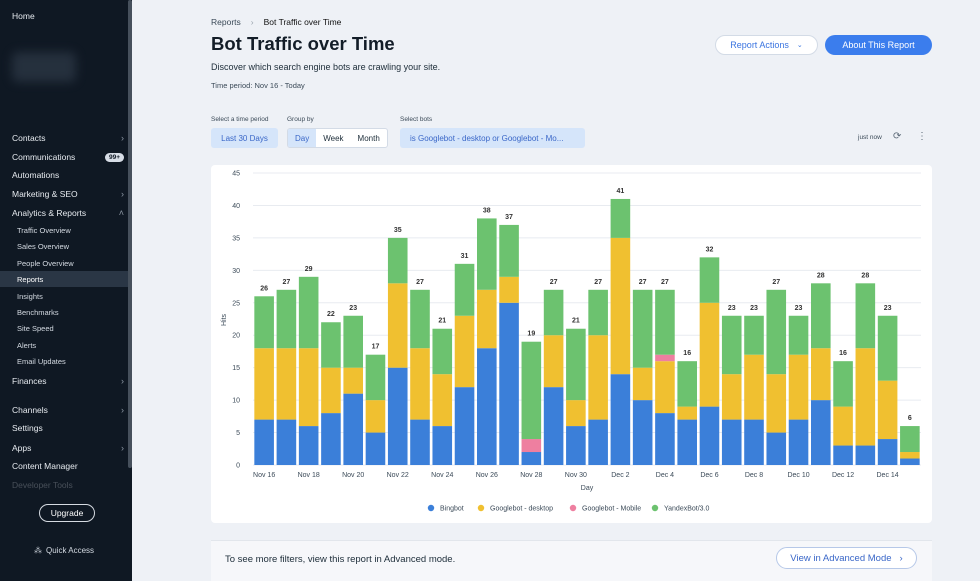 This screenshot has height=581, width=980. What do you see at coordinates (68, 213) in the screenshot?
I see `sidebar-item-analytics-reports: Analytics & Reports ˄` at bounding box center [68, 213].